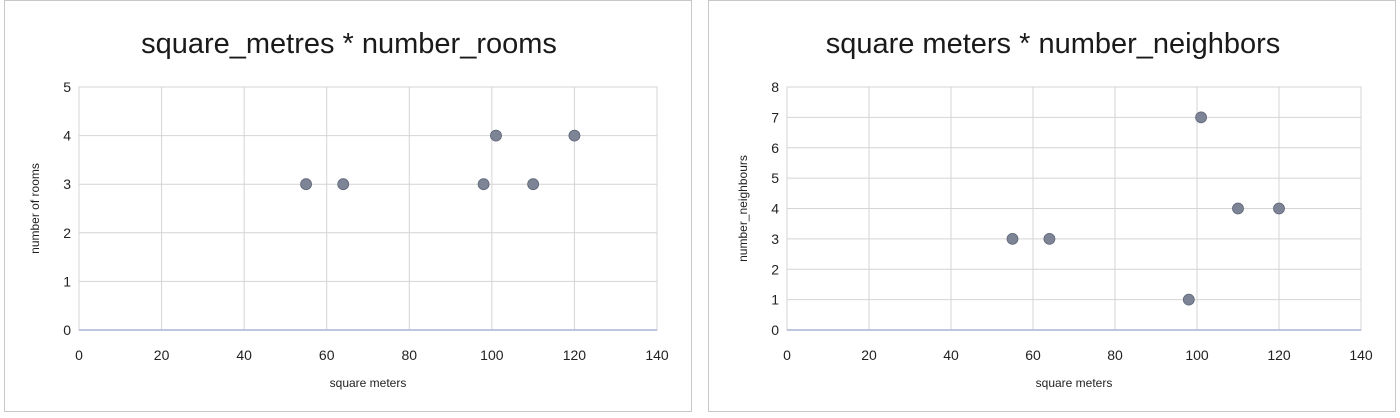  What do you see at coordinates (1053, 44) in the screenshot?
I see `chart-title: square meters * number_neighbors` at bounding box center [1053, 44].